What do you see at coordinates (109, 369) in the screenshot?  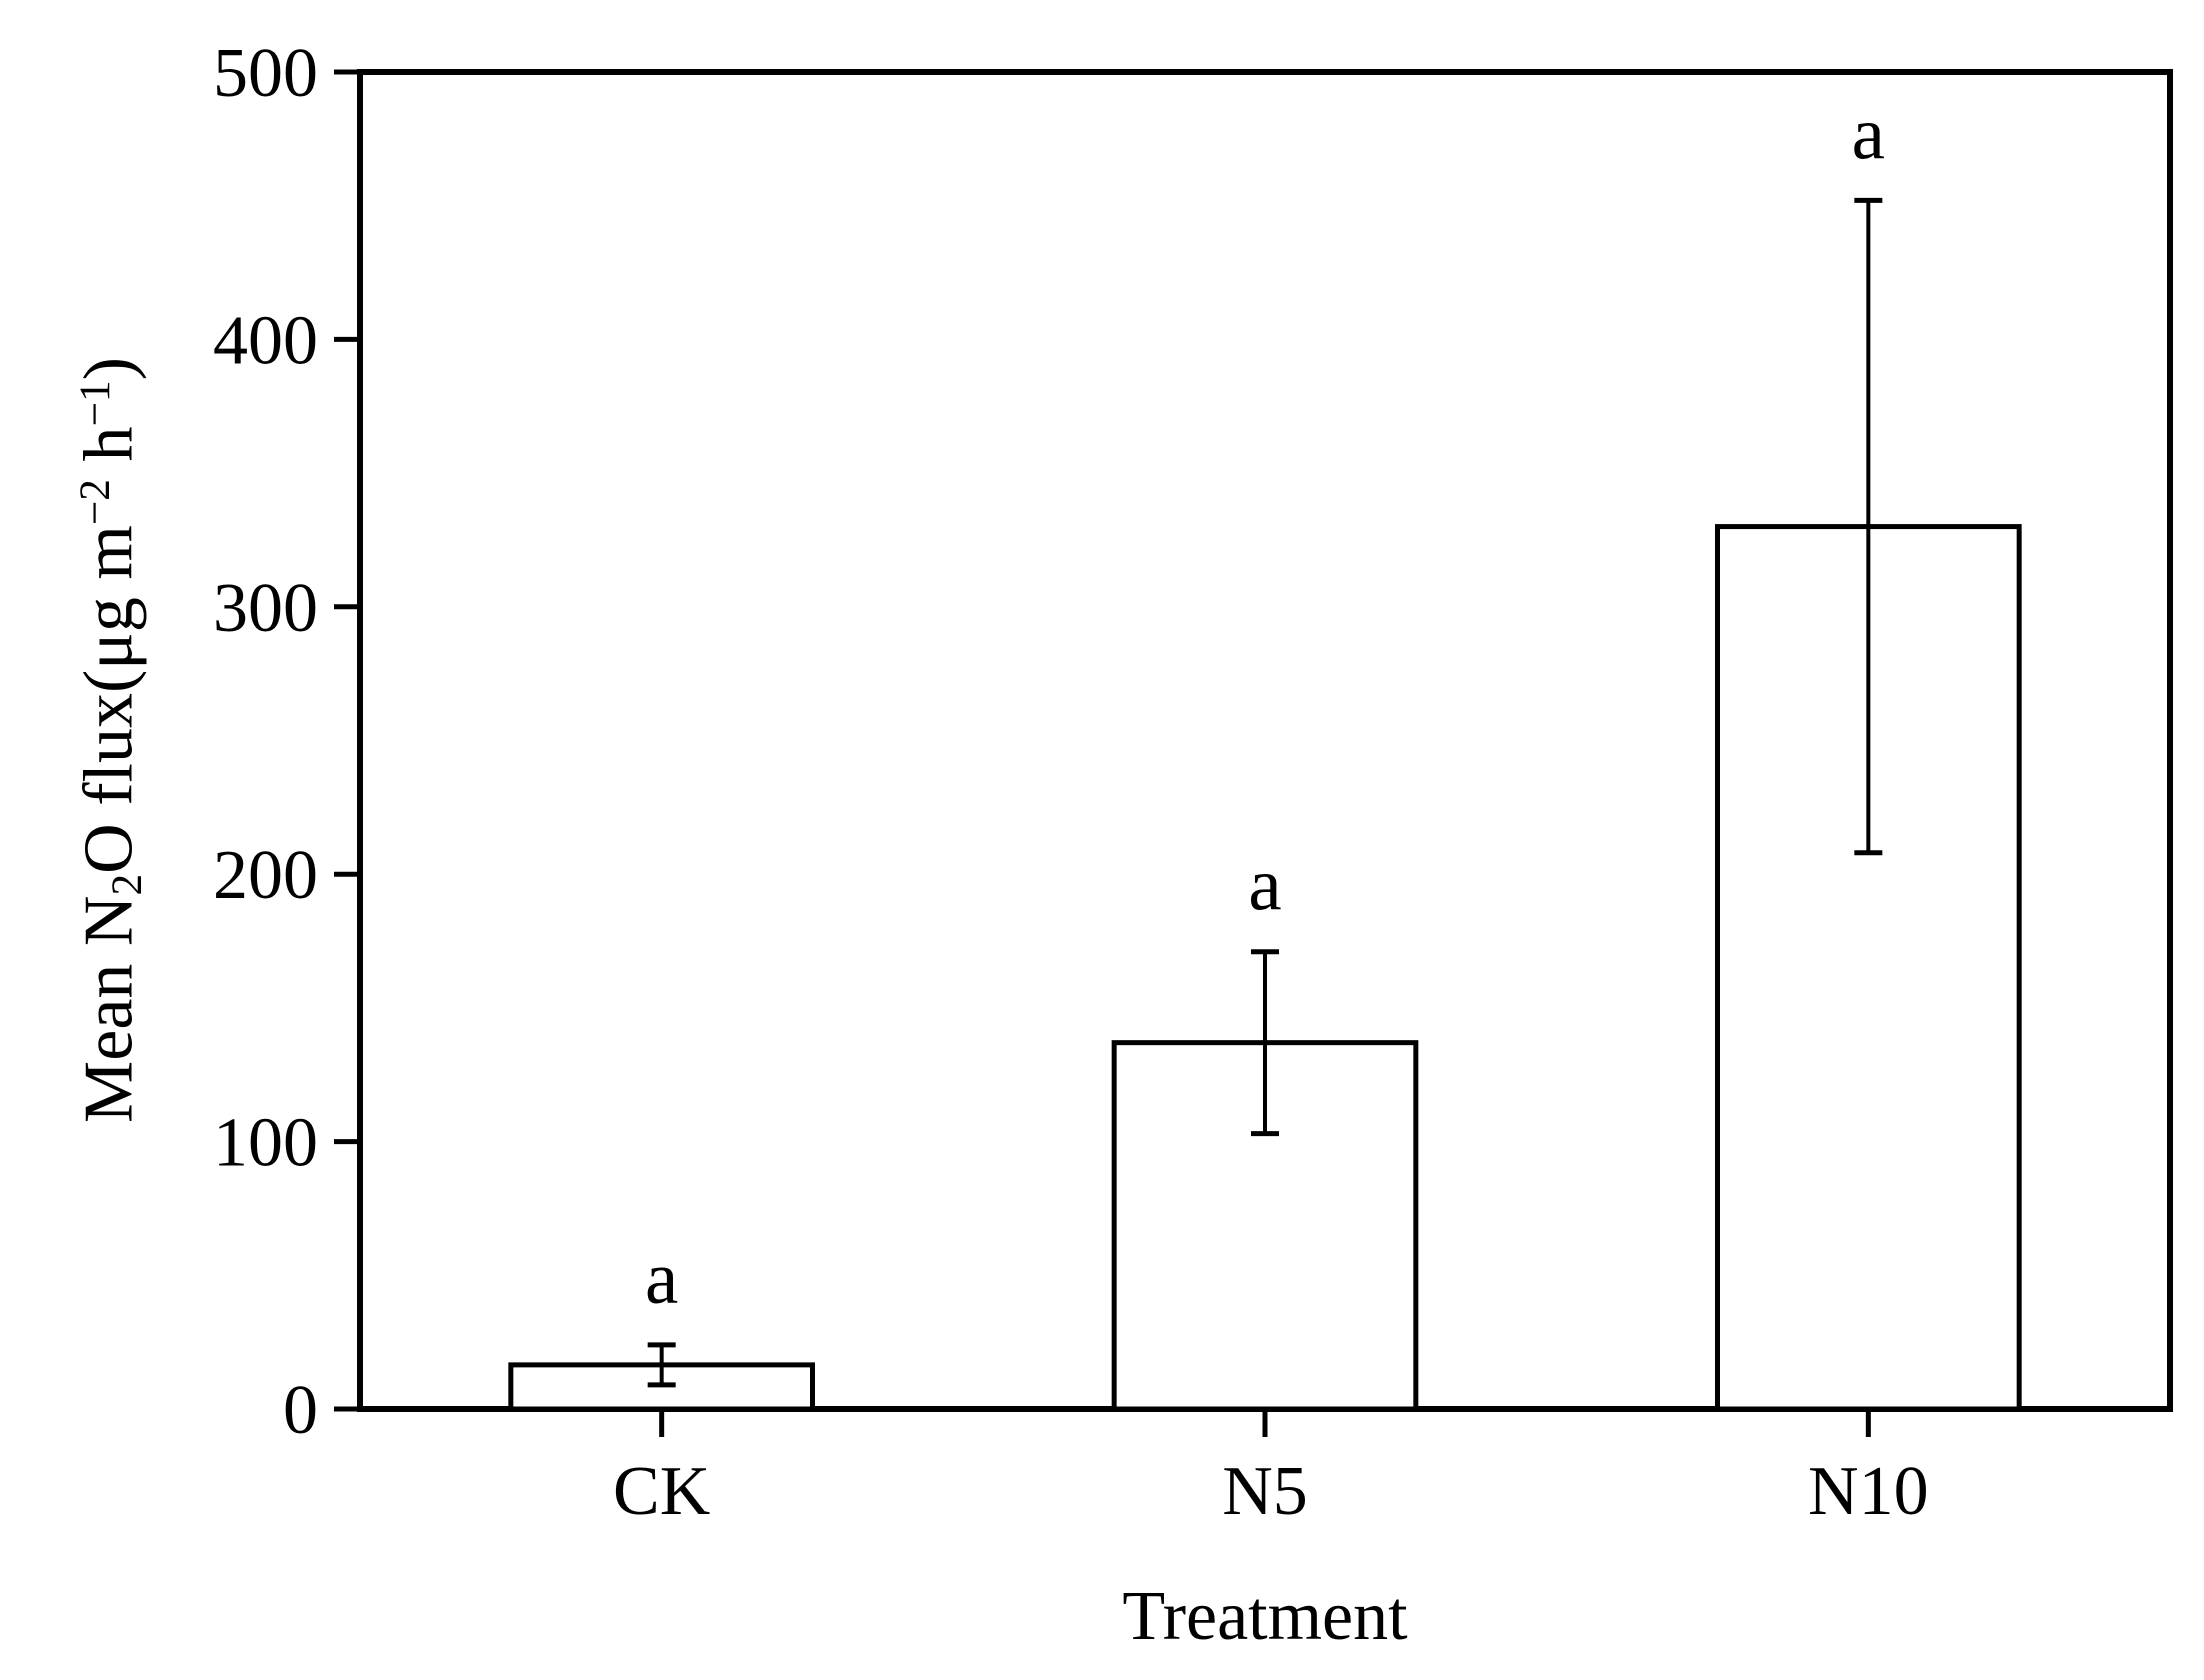 I see `y-axis-title-part: )` at bounding box center [109, 369].